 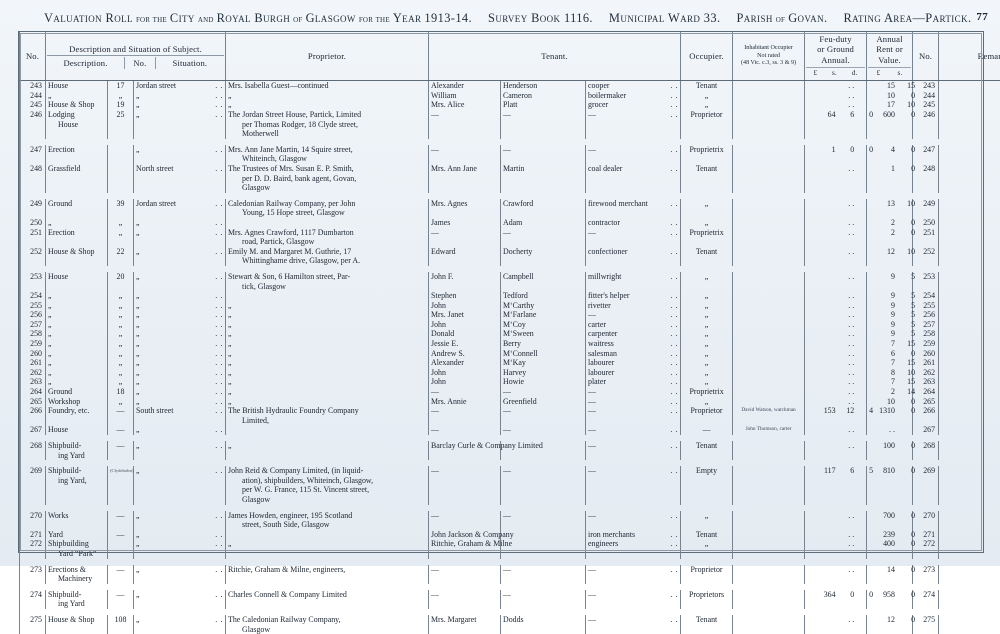 I want to click on cell-no-left: 252, so click(x=33, y=256).